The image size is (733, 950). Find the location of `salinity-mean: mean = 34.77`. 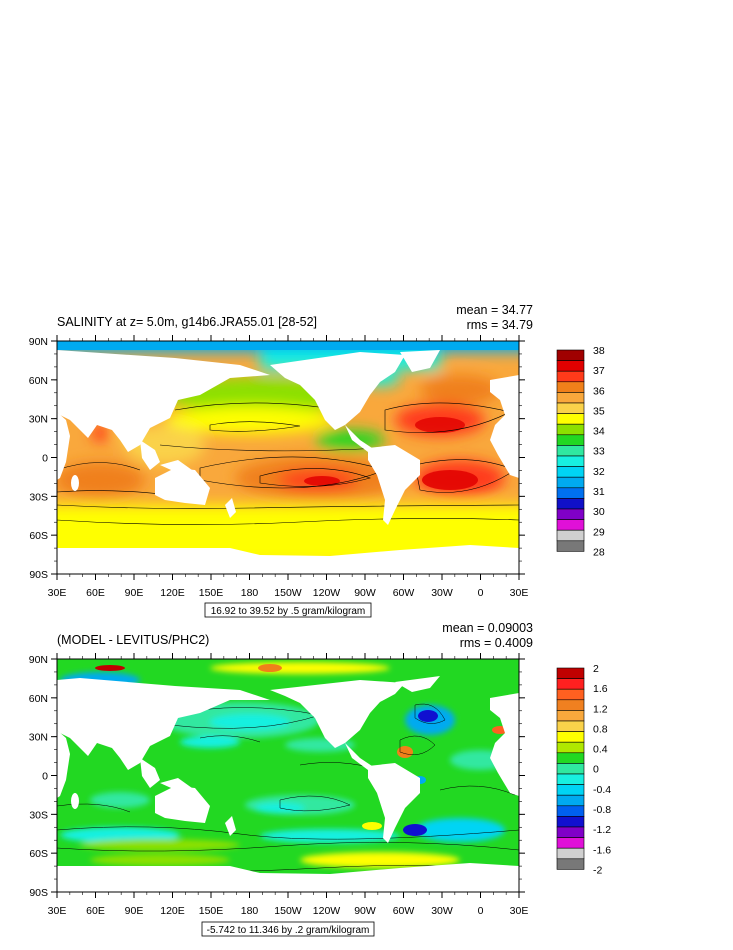

salinity-mean: mean = 34.77 is located at coordinates (494, 310).